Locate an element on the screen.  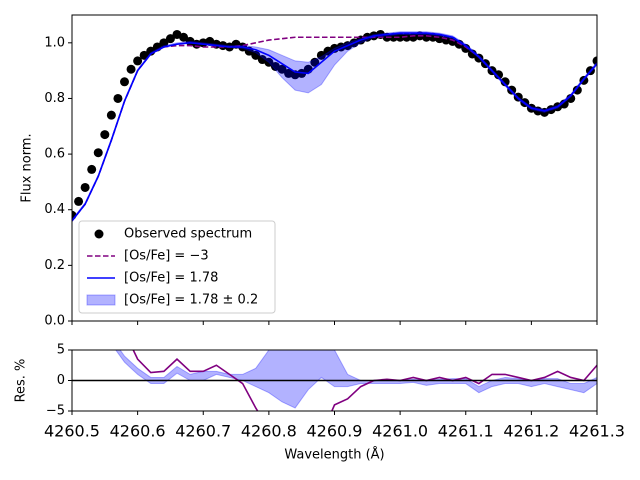
legend-label: [Os/Fe] = 1.78 is located at coordinates (171, 278).